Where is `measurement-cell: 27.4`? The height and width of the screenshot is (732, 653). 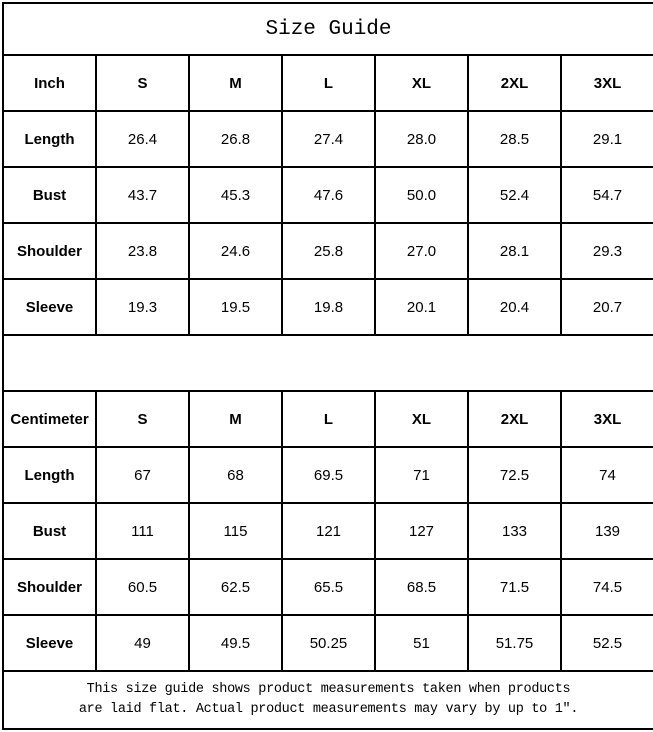
measurement-cell: 27.4 is located at coordinates (329, 139).